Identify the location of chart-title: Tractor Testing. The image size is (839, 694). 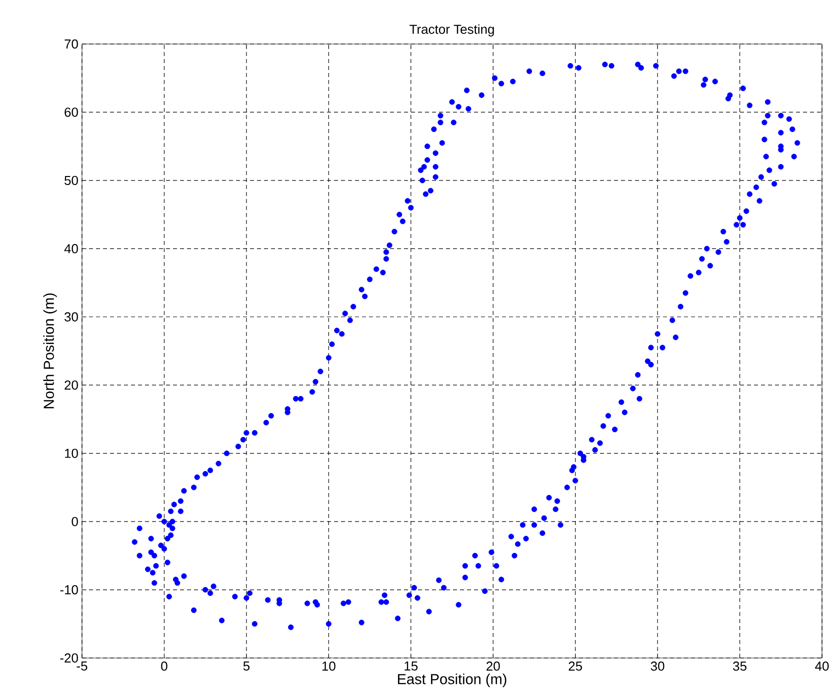
(452, 30).